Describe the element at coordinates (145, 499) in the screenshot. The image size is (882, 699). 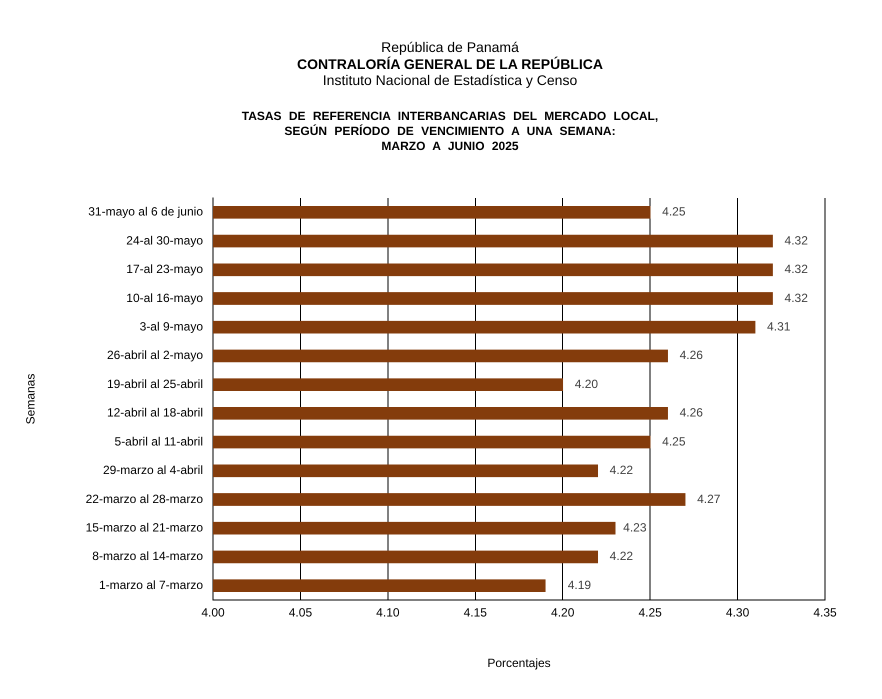
I see `y-tick-label: 22-marzo al 28-marzo` at that location.